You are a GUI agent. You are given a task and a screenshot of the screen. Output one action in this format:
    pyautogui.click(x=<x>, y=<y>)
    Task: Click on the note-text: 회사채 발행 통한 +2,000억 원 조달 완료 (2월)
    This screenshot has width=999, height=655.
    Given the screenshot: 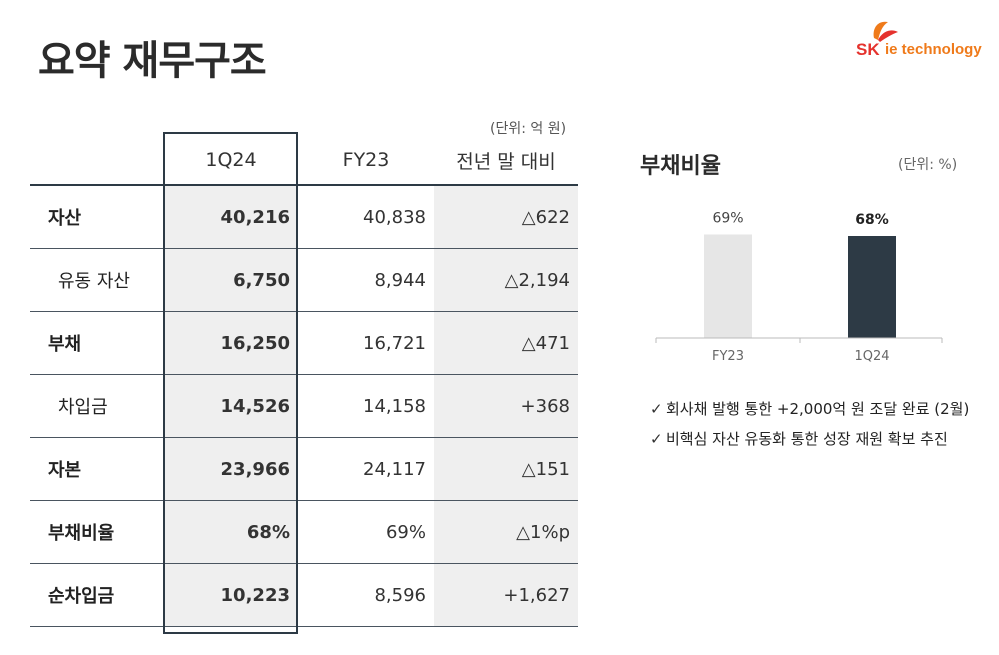 What is the action you would take?
    pyautogui.click(x=818, y=409)
    